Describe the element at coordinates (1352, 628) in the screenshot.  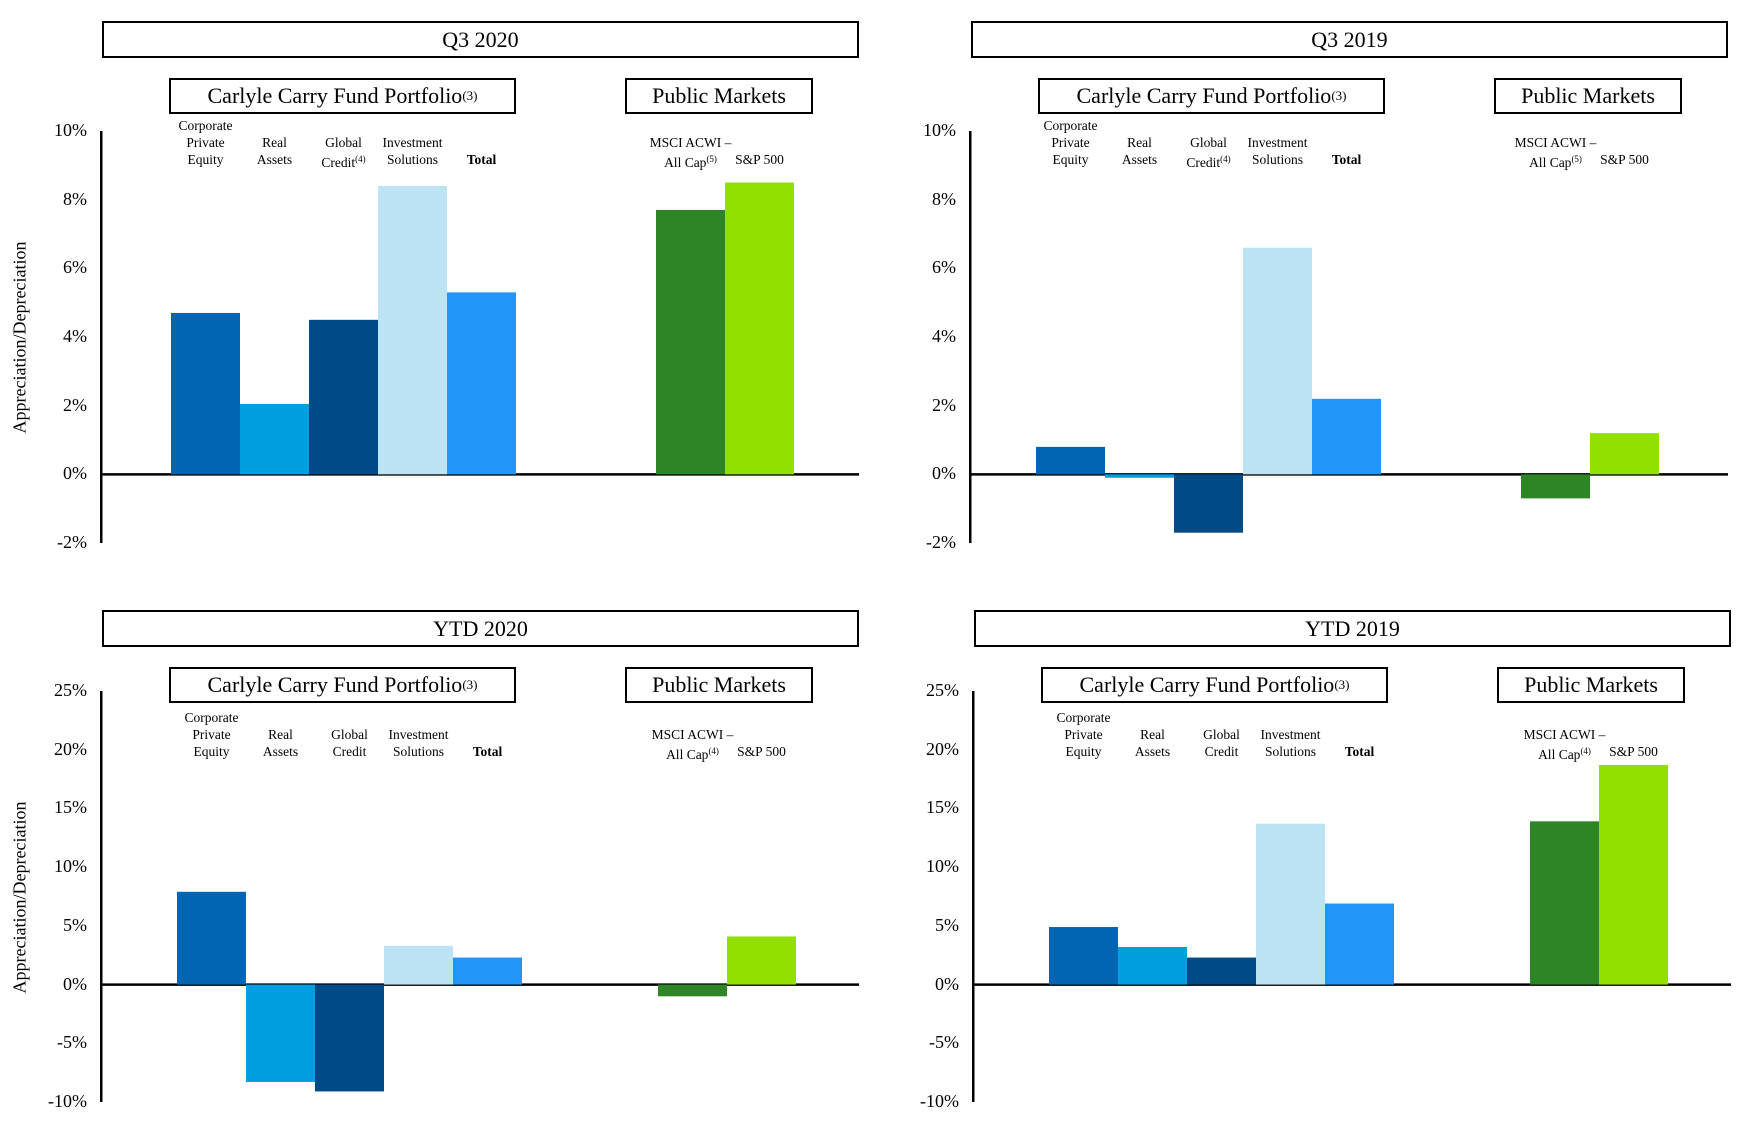
I see `chart-title: YTD 2019` at that location.